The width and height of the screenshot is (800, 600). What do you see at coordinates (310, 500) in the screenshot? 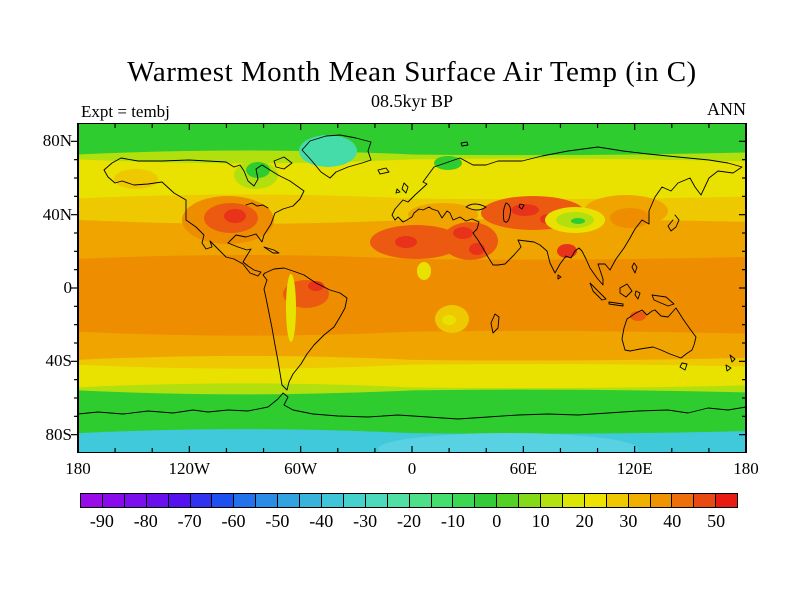
I see `colorbar-cell--45c` at bounding box center [310, 500].